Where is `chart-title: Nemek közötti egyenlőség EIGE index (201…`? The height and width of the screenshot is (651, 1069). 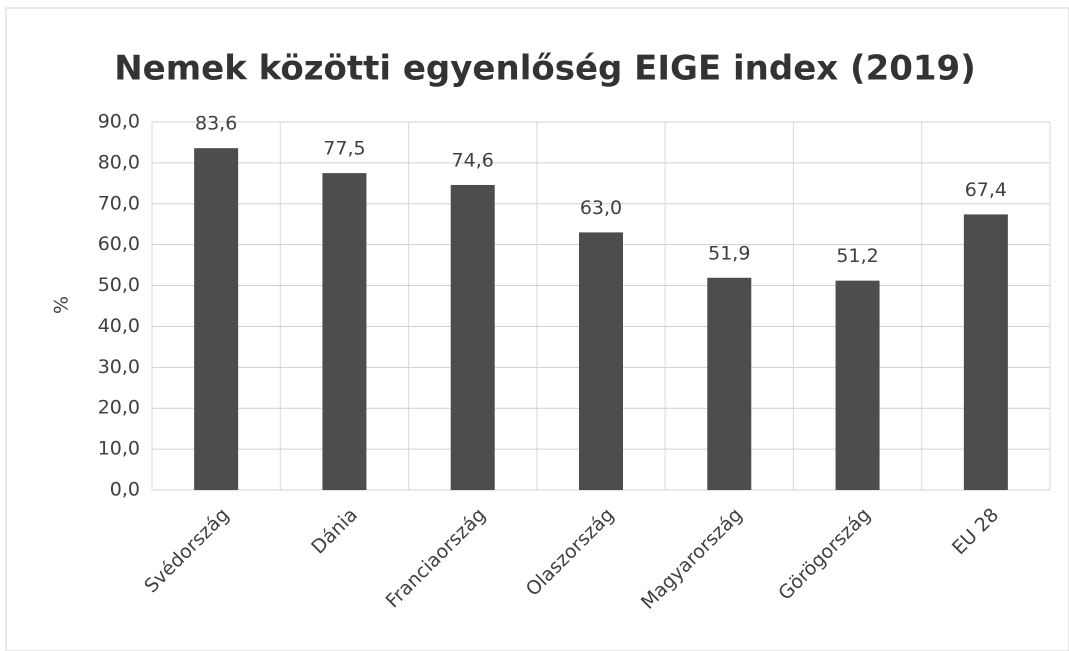
chart-title: Nemek közötti egyenlőség EIGE index (201… is located at coordinates (545, 69).